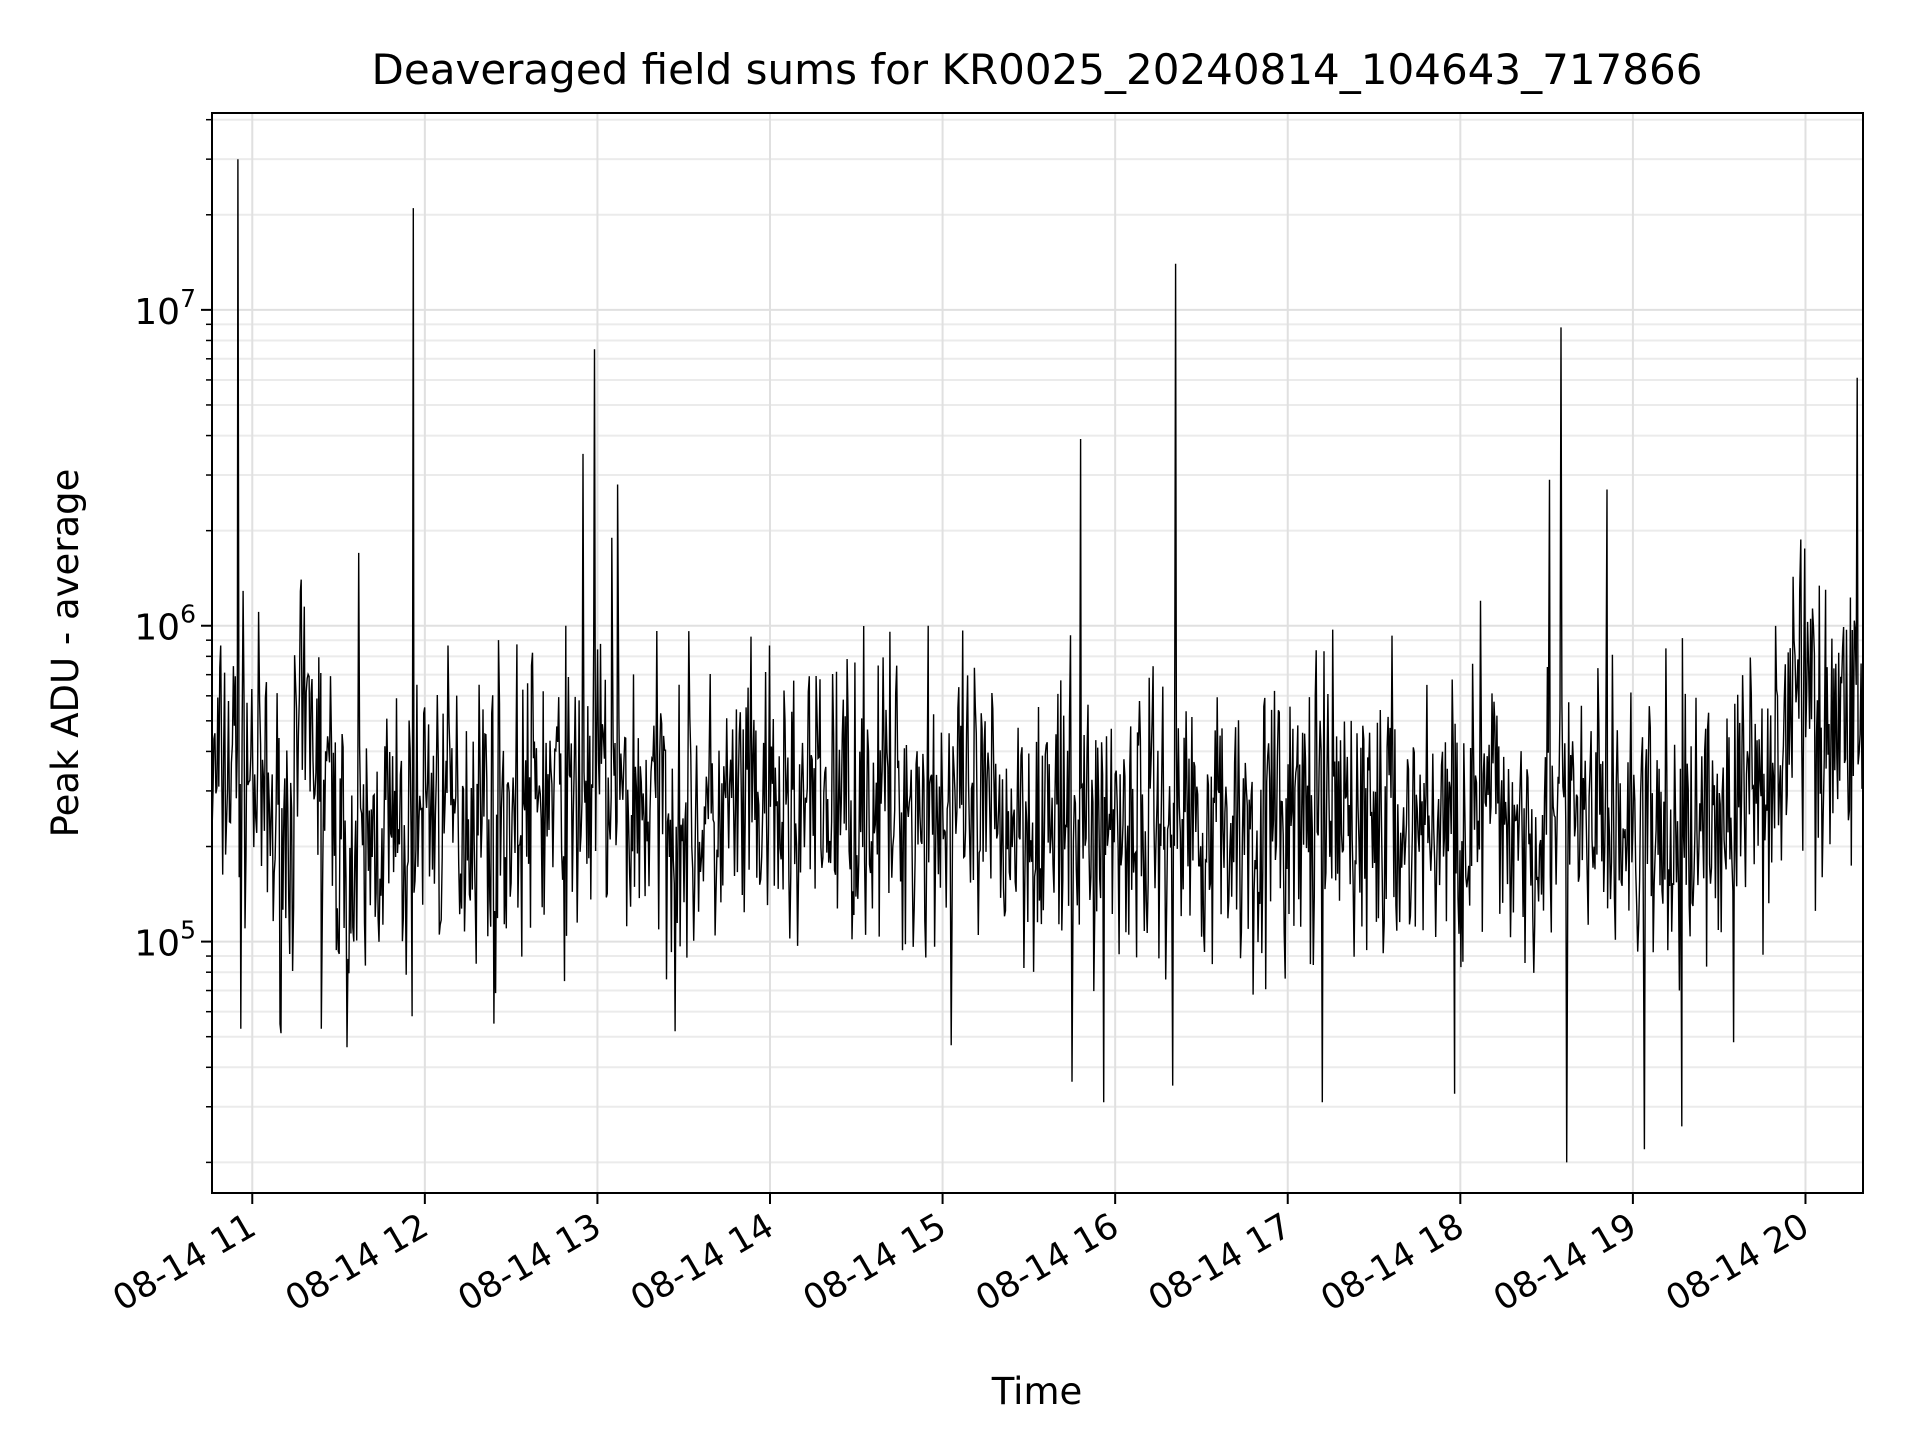 This screenshot has width=1920, height=1440. Describe the element at coordinates (165, 940) in the screenshot. I see `y-tick-label: 10⁵` at that location.